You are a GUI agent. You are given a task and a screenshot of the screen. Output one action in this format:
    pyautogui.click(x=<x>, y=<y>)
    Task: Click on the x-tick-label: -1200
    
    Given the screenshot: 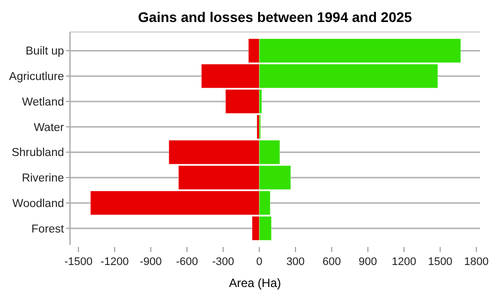 What is the action you would take?
    pyautogui.click(x=114, y=262)
    